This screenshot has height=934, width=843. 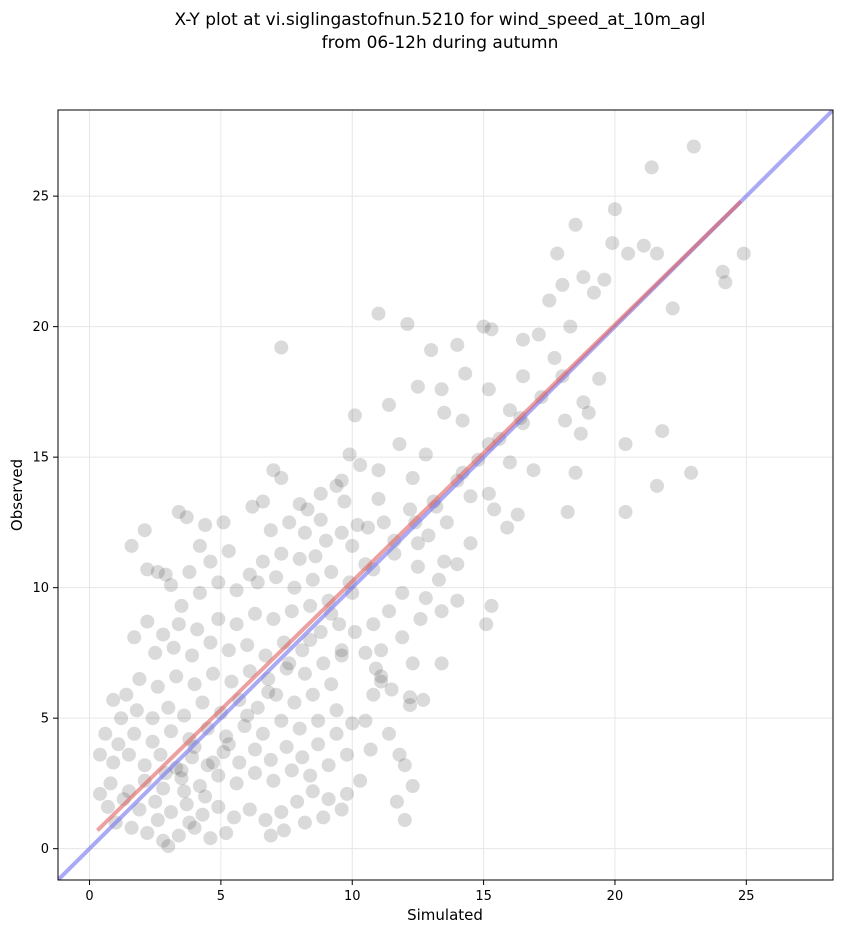 I want to click on y-tick-label: 5, so click(x=45, y=719).